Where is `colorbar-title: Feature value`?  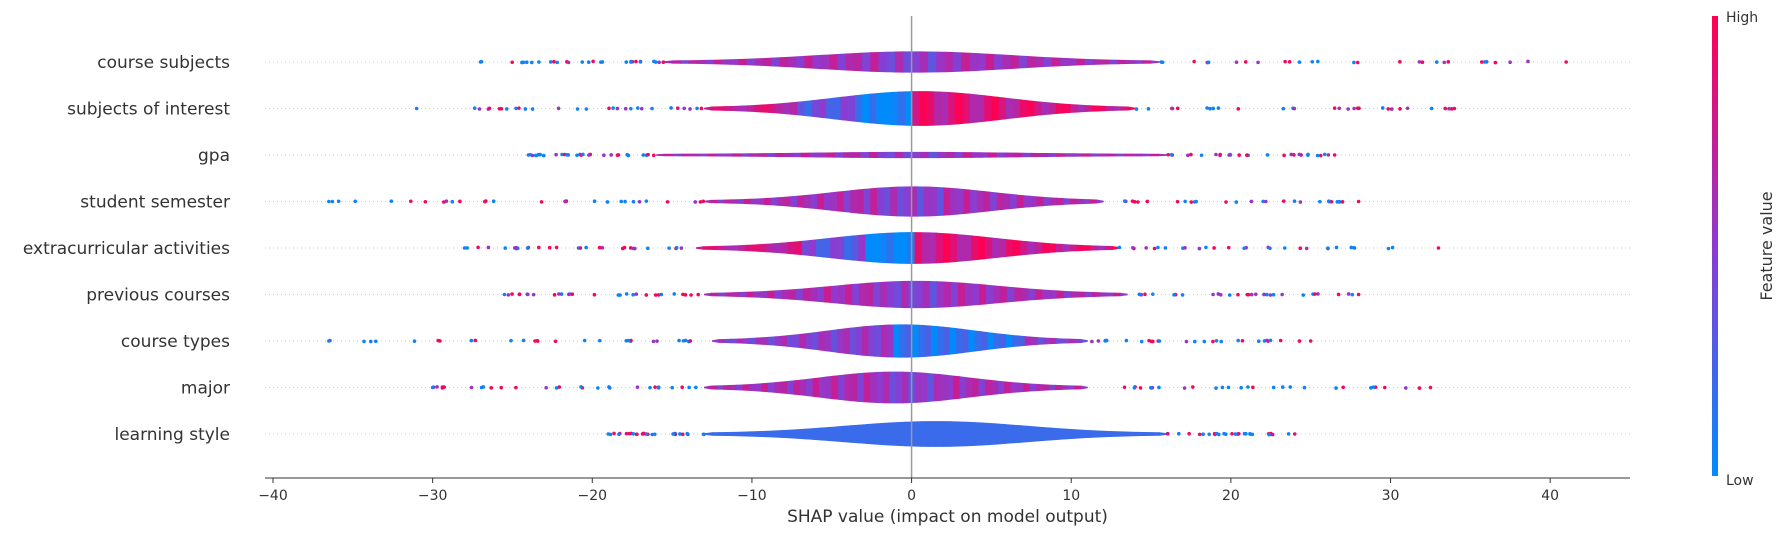 colorbar-title: Feature value is located at coordinates (1766, 245).